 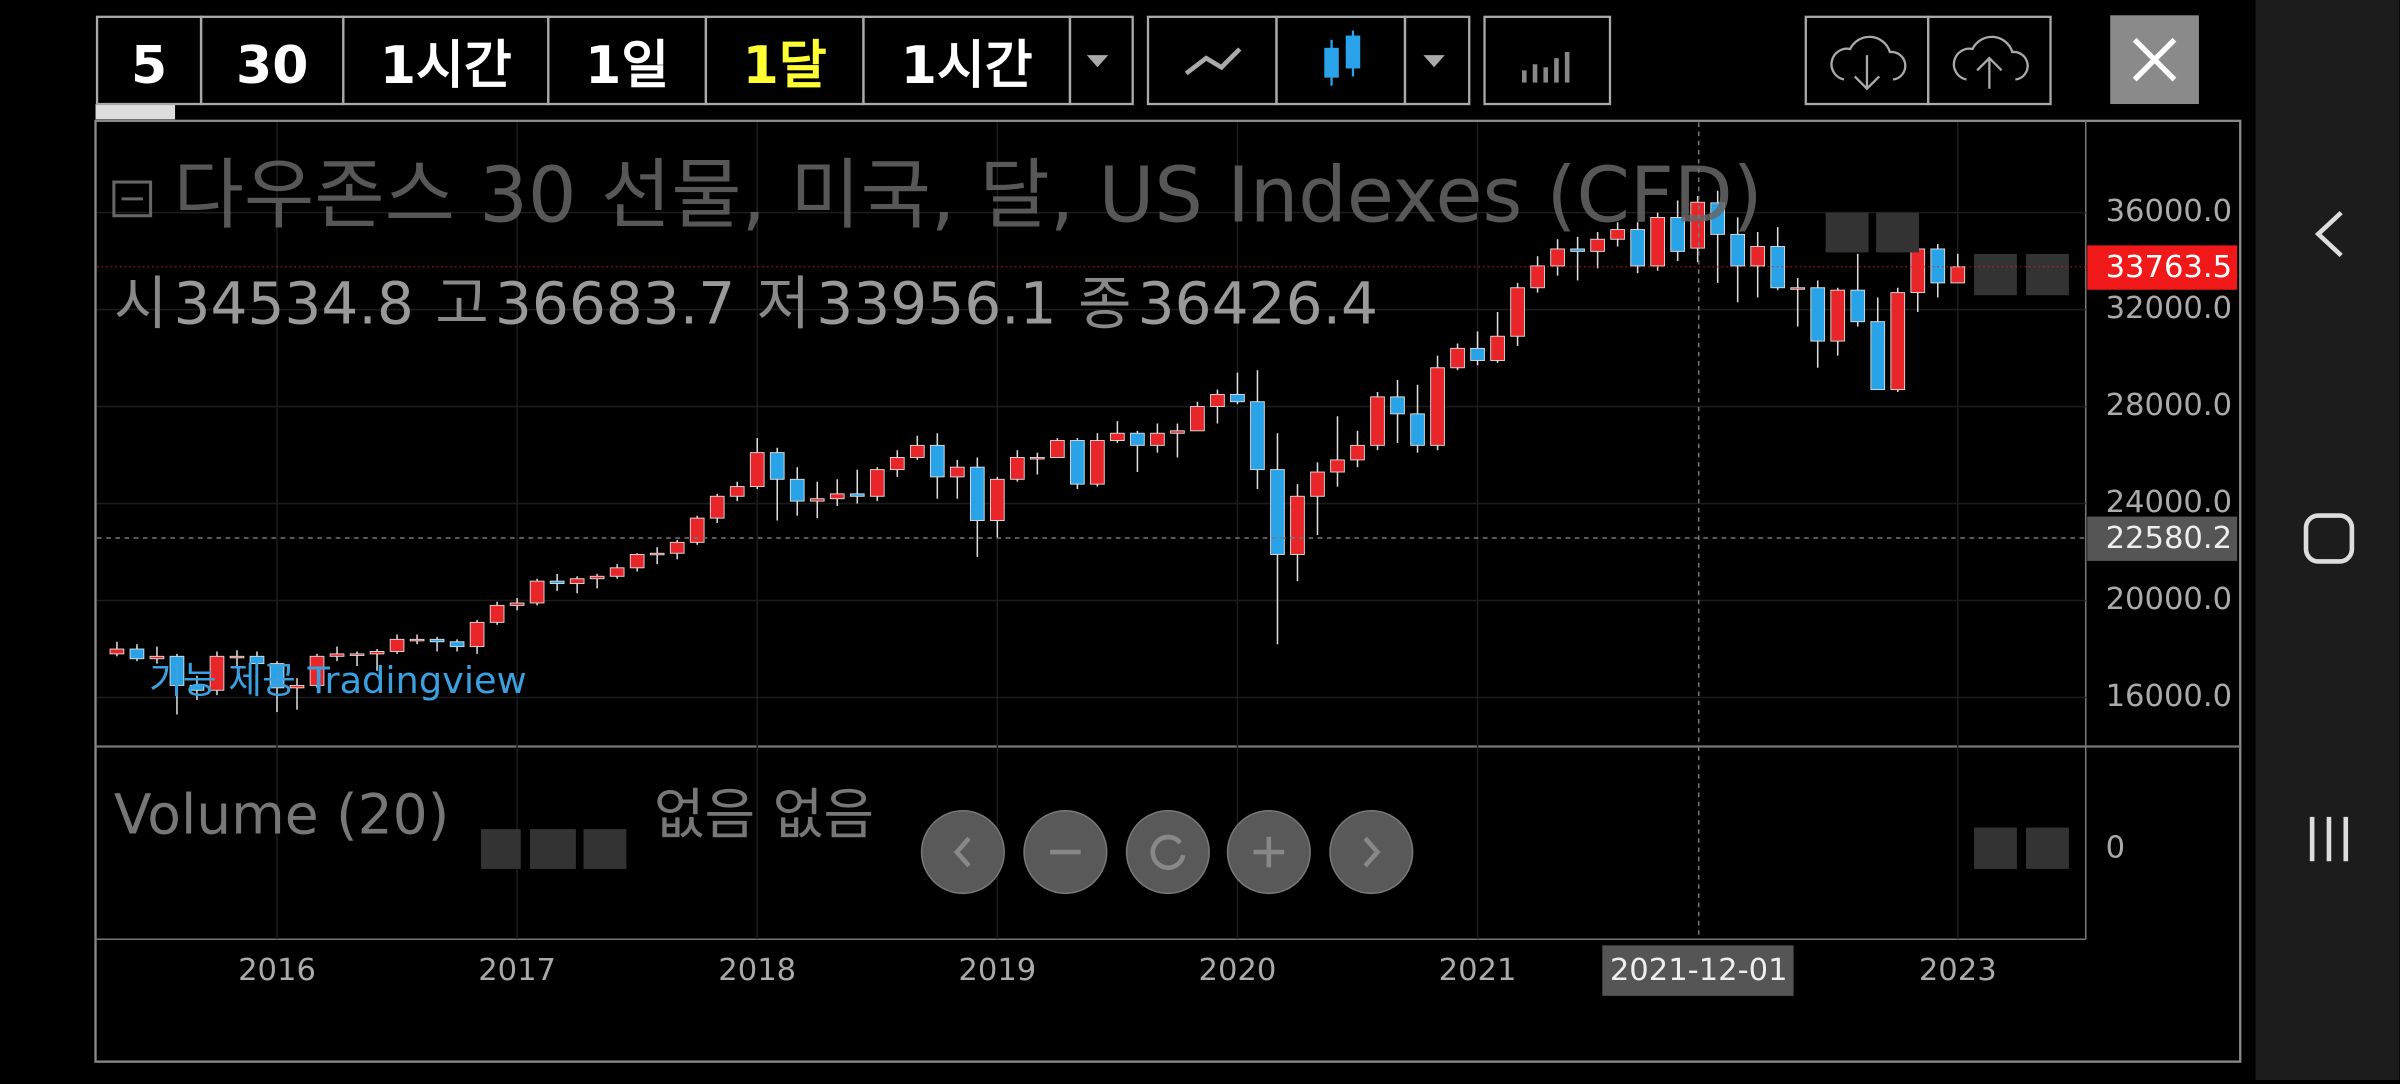 I want to click on interval-label: 5, so click(x=149, y=66).